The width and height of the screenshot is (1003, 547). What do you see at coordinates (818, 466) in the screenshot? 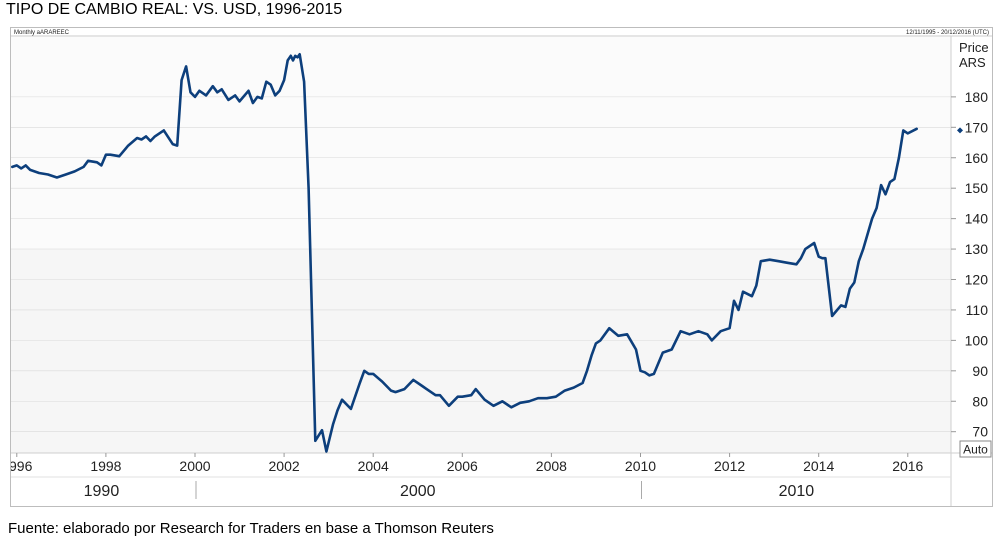
I see `x-tick-label-2014: 2014` at bounding box center [818, 466].